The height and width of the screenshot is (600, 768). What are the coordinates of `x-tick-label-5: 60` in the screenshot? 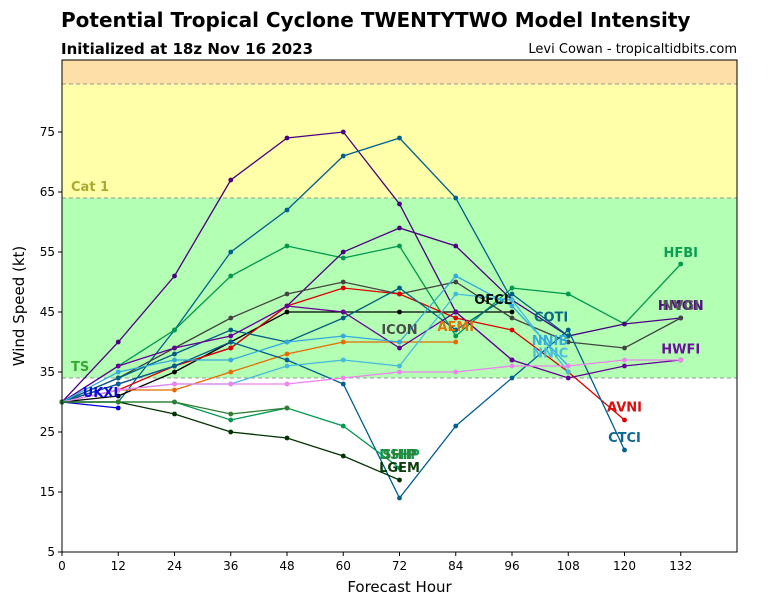 It's located at (343, 566).